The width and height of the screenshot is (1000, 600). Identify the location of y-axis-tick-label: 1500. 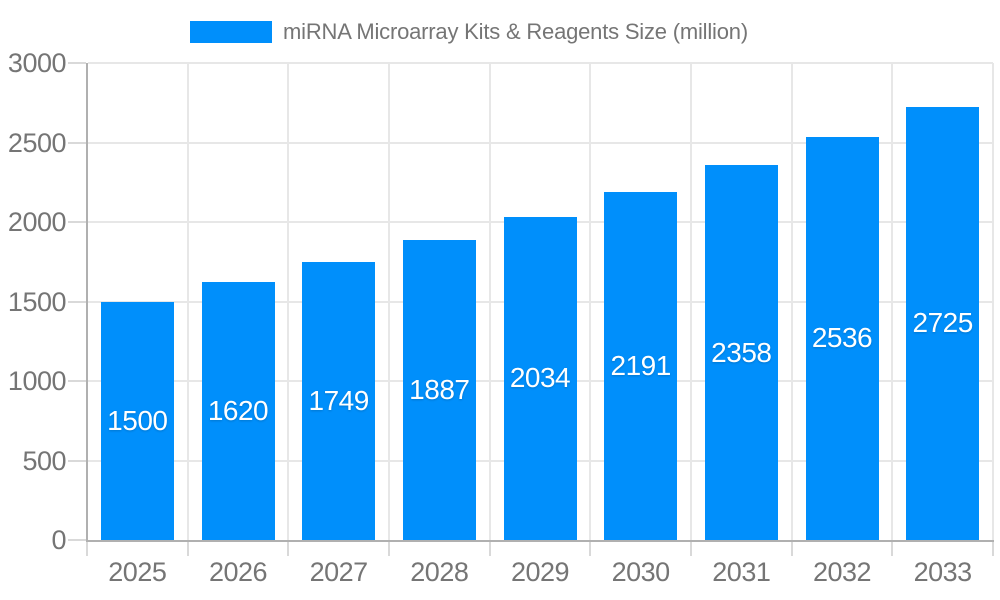
(37, 301).